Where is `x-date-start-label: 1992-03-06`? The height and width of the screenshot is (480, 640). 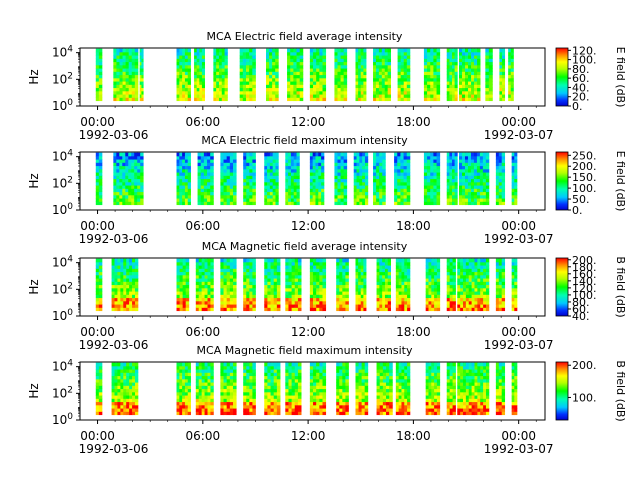 x-date-start-label: 1992-03-06 is located at coordinates (114, 239).